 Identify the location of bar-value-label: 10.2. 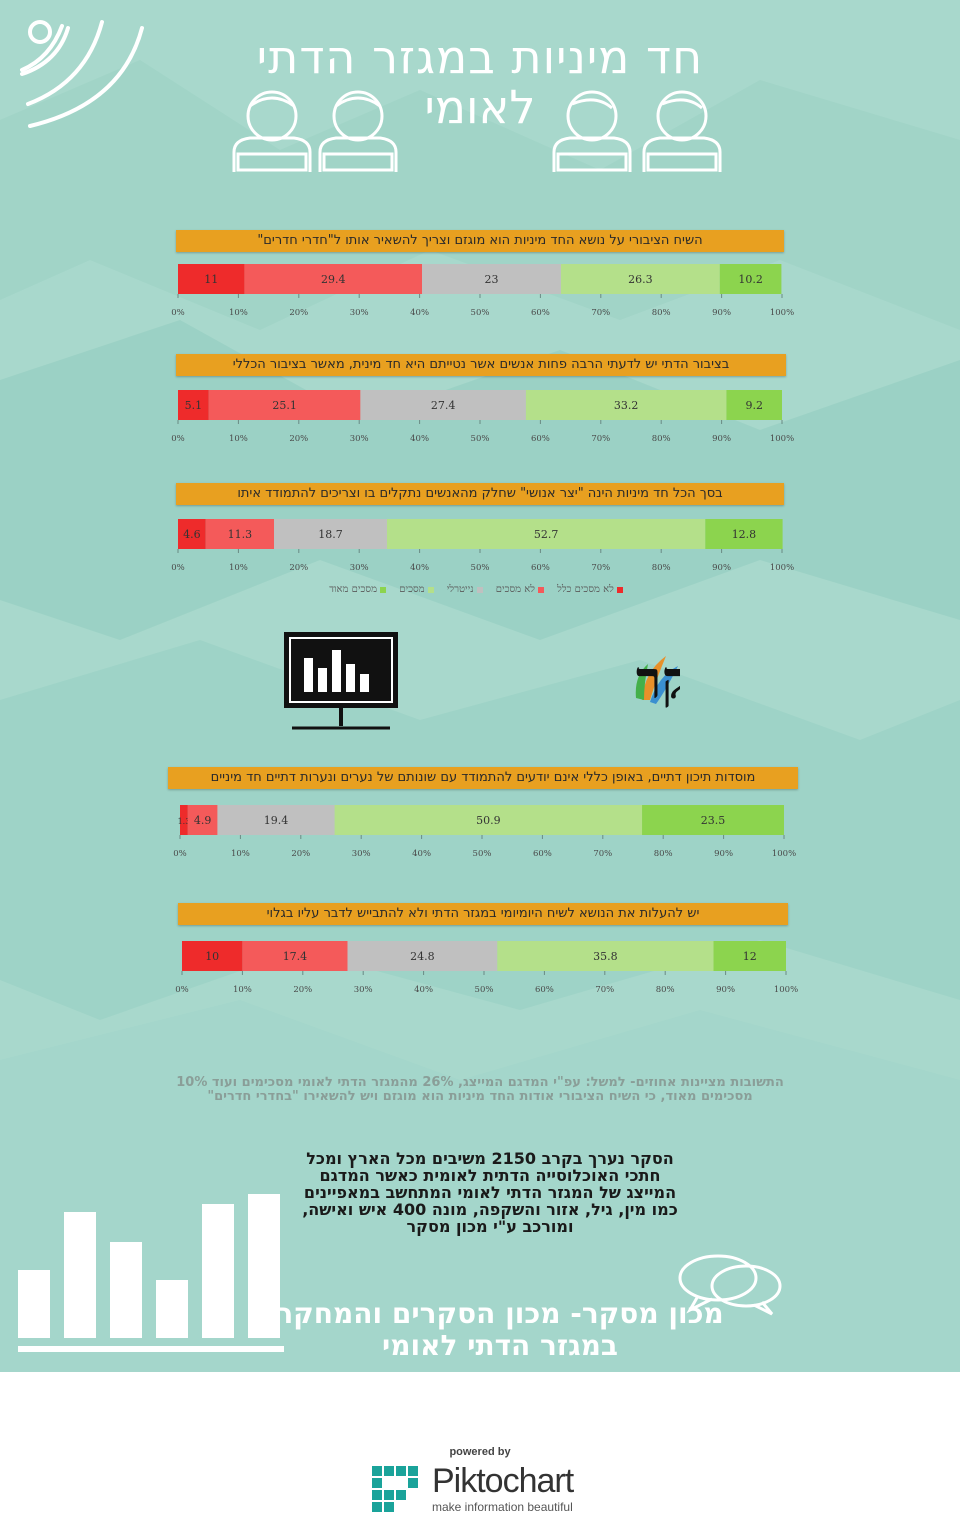
(750, 279).